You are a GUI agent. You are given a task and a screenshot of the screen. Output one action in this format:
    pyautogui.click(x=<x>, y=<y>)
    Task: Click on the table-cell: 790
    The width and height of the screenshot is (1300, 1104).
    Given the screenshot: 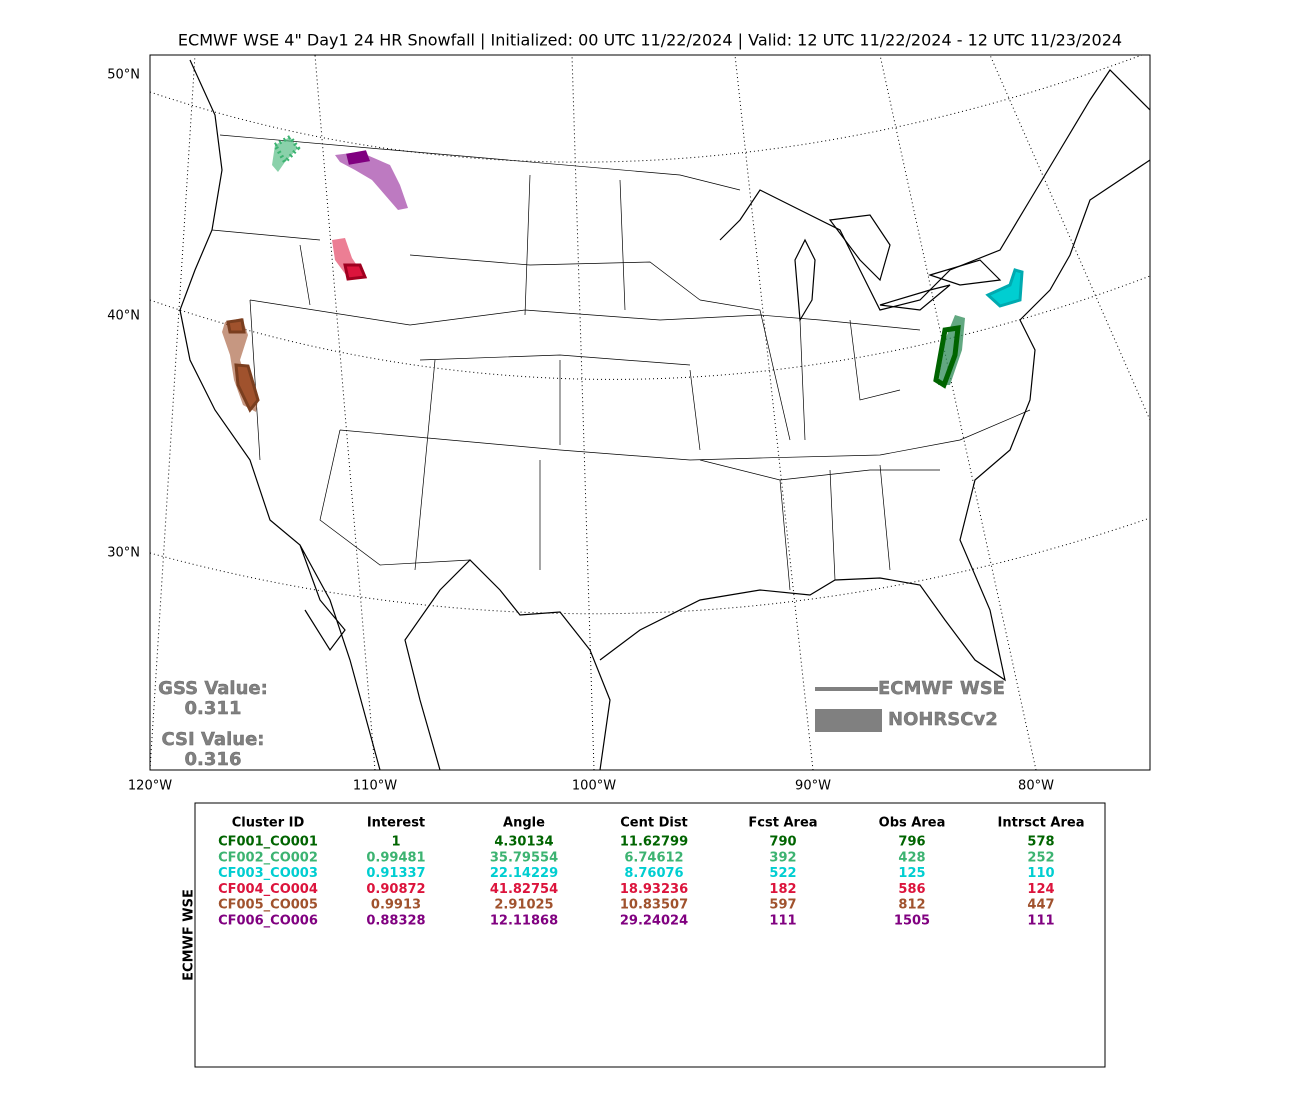 What is the action you would take?
    pyautogui.click(x=782, y=842)
    